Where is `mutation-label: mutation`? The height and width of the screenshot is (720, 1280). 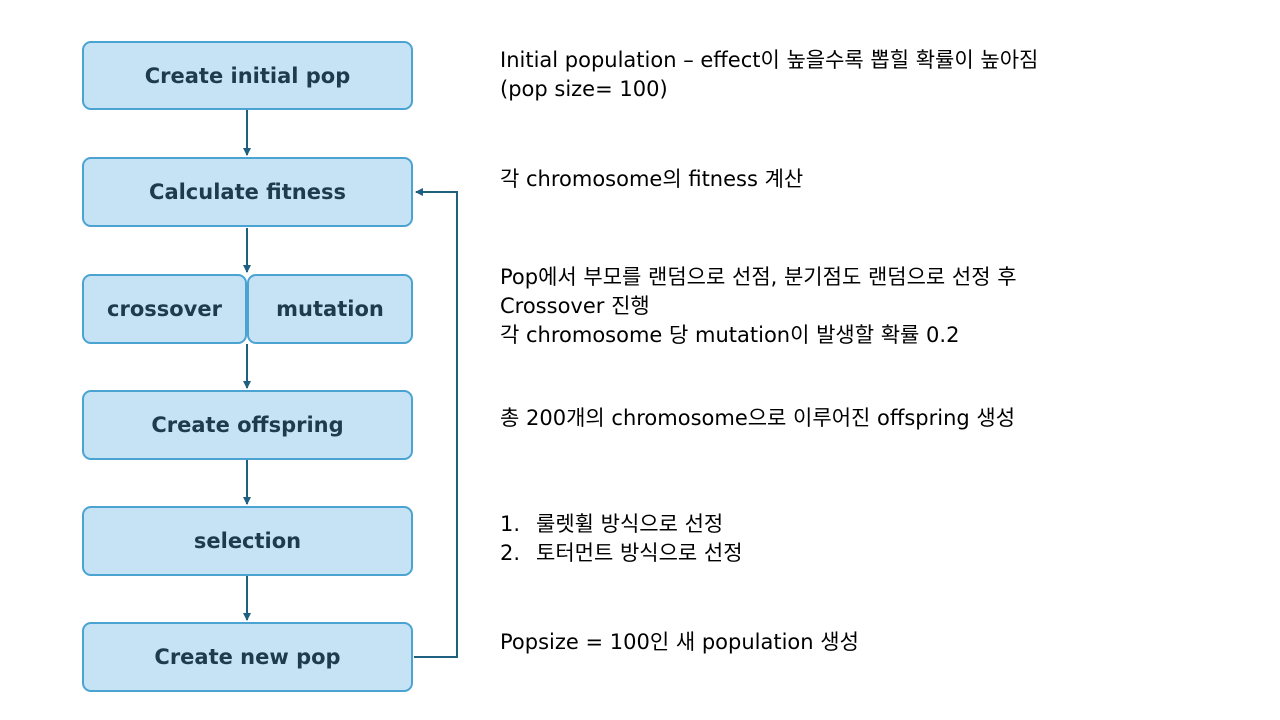
mutation-label: mutation is located at coordinates (330, 309).